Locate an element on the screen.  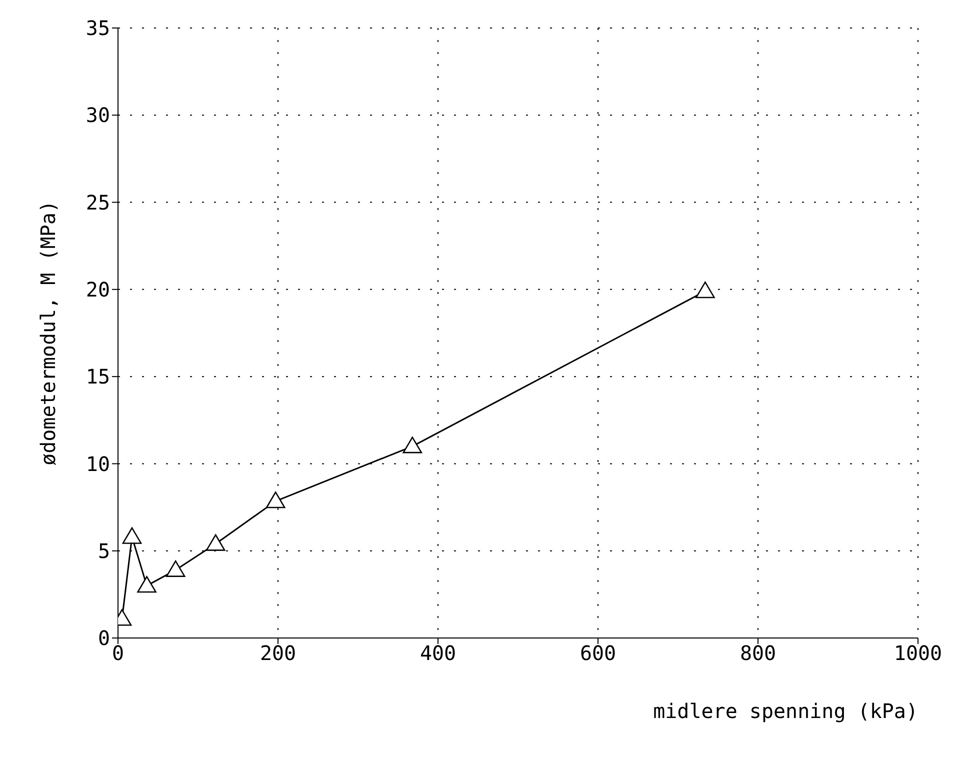
x-axis-title: midlere spenning (kPa) is located at coordinates (785, 711).